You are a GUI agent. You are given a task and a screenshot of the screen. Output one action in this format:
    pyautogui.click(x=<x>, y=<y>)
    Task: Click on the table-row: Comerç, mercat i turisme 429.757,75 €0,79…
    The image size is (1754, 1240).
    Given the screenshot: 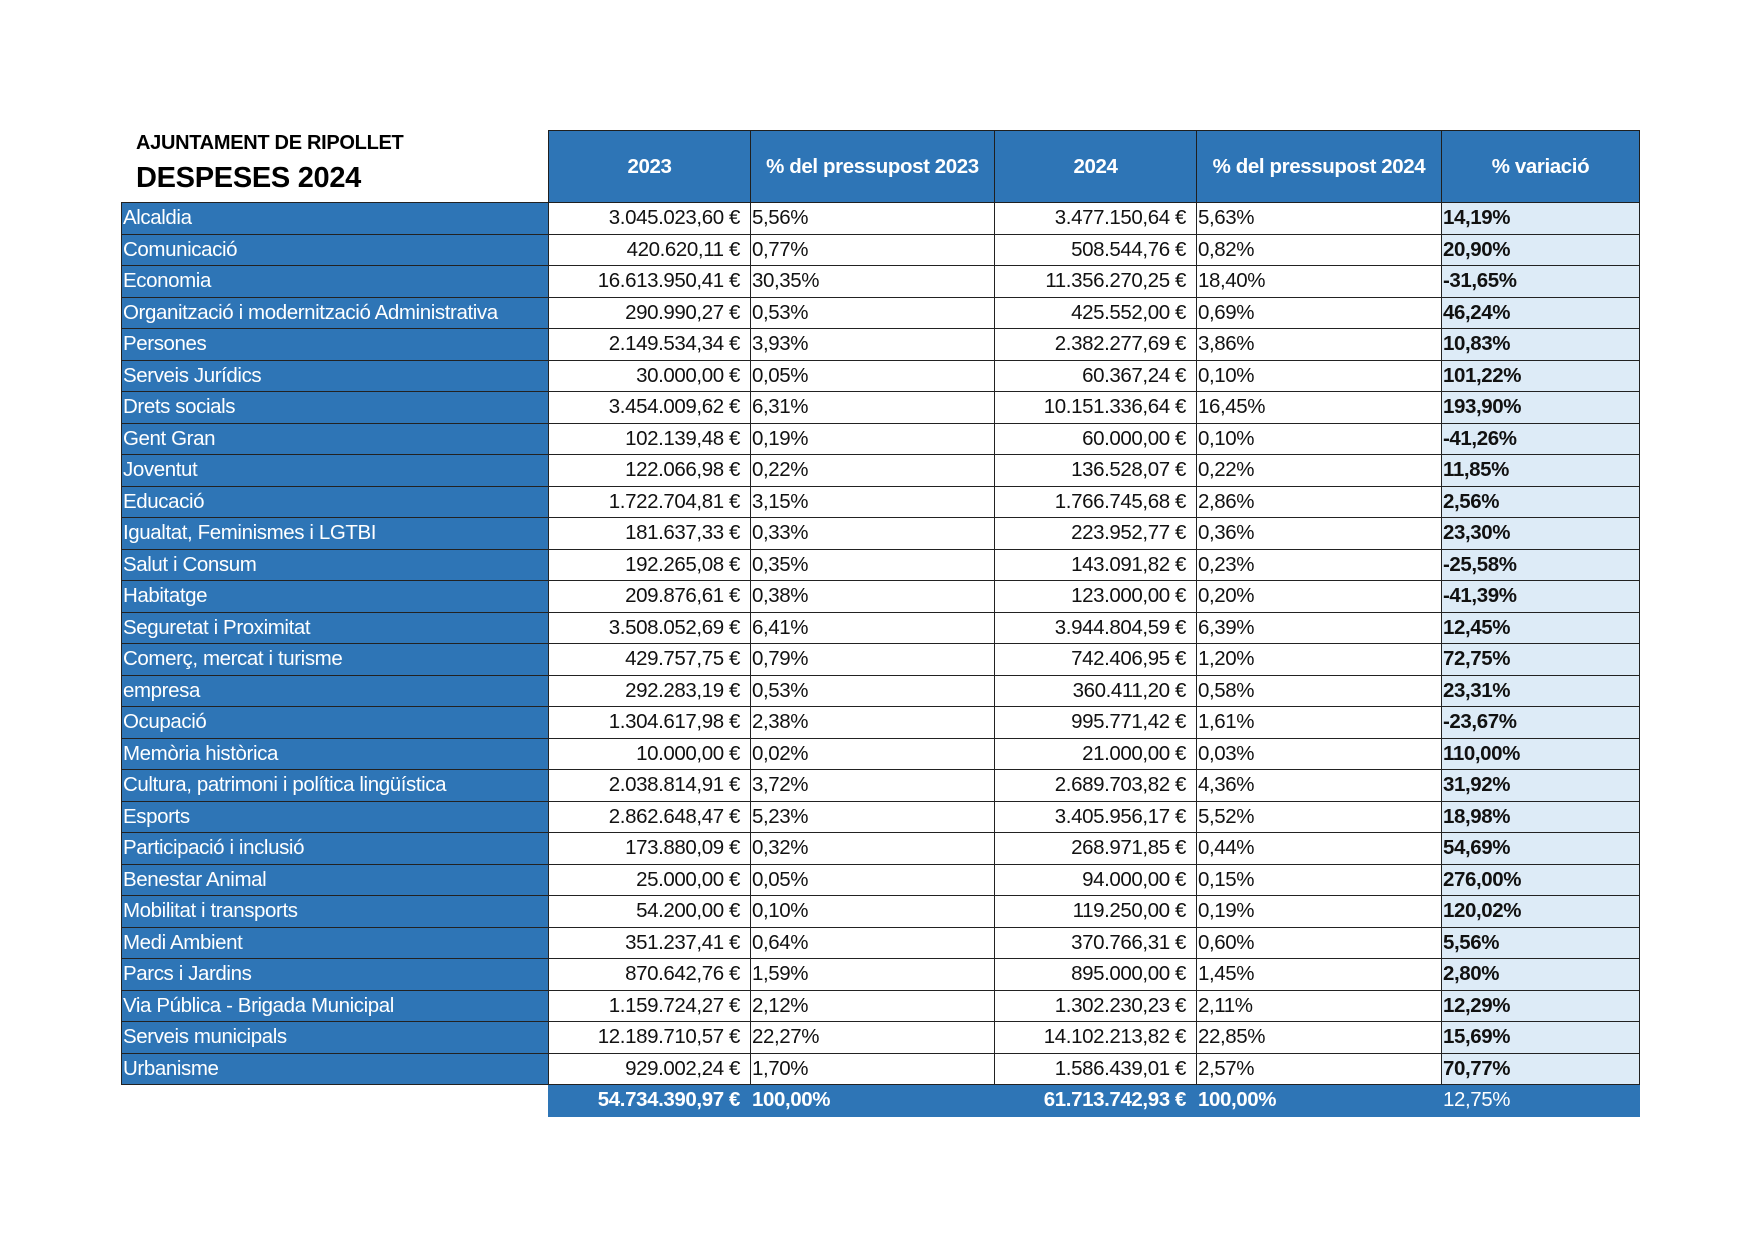 What is the action you would take?
    pyautogui.click(x=880, y=659)
    